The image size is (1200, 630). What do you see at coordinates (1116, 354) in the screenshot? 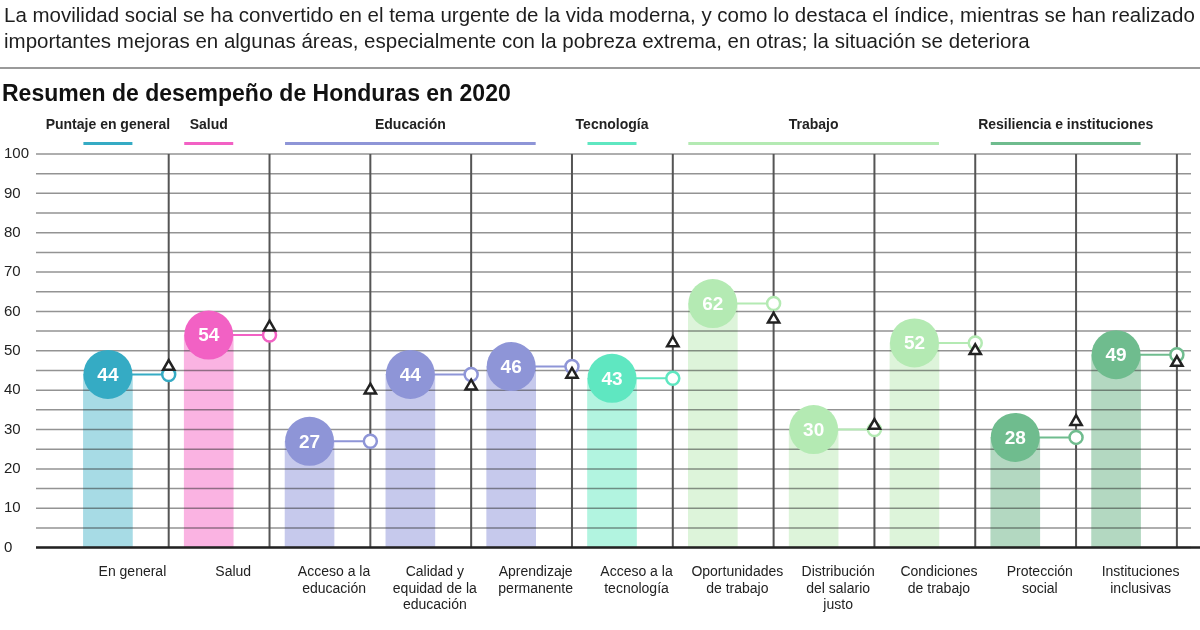
I see `data-label: 49` at bounding box center [1116, 354].